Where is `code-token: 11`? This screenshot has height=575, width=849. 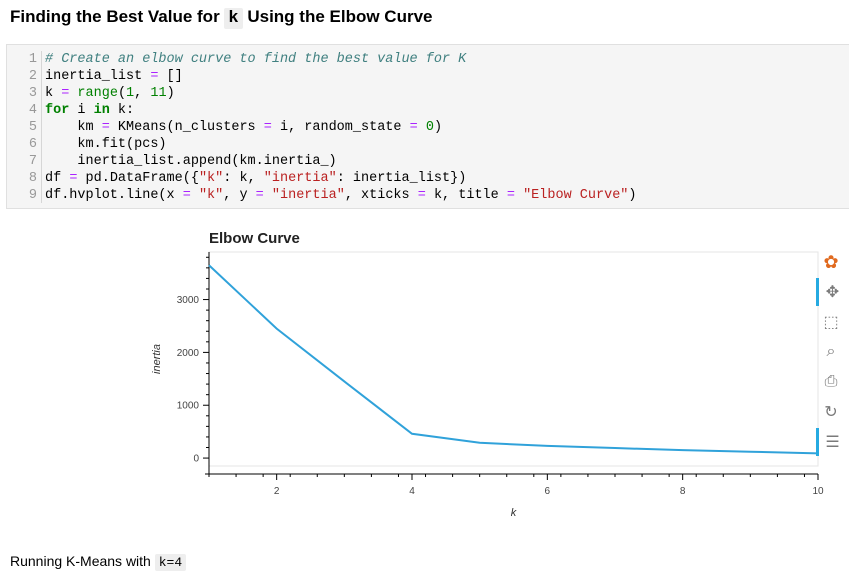
code-token: 11 is located at coordinates (158, 93).